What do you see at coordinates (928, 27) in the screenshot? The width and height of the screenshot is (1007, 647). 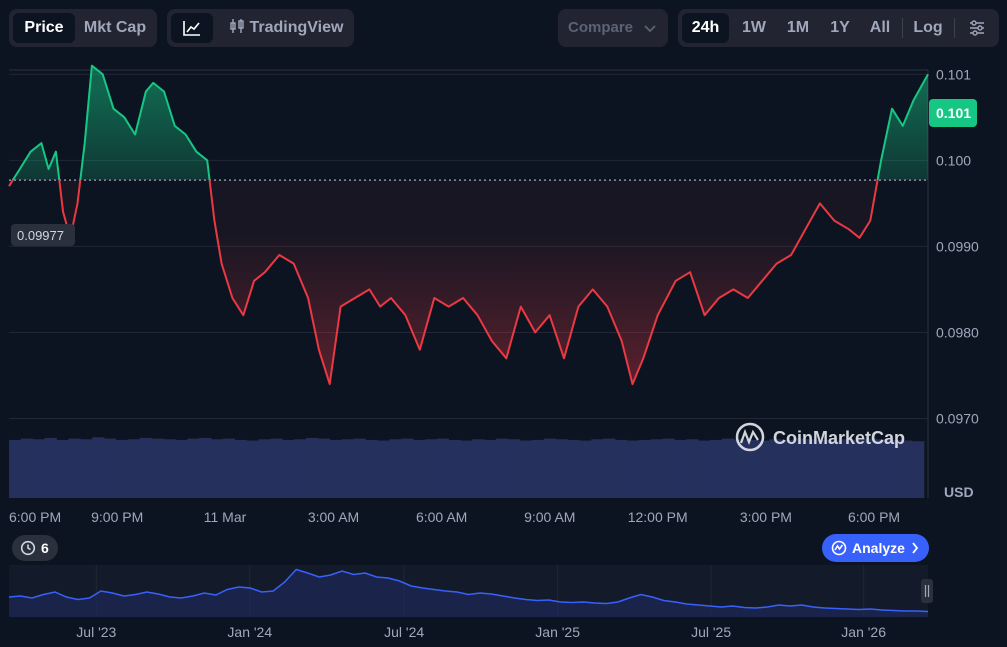 I see `log-scale-button: Log` at bounding box center [928, 27].